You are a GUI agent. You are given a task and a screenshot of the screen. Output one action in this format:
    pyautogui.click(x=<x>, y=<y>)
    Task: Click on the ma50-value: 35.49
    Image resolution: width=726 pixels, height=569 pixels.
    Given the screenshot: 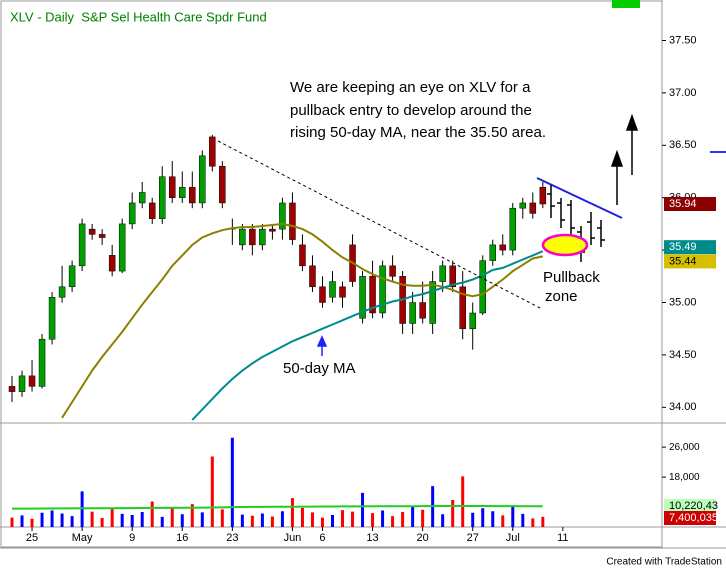 What is the action you would take?
    pyautogui.click(x=683, y=247)
    